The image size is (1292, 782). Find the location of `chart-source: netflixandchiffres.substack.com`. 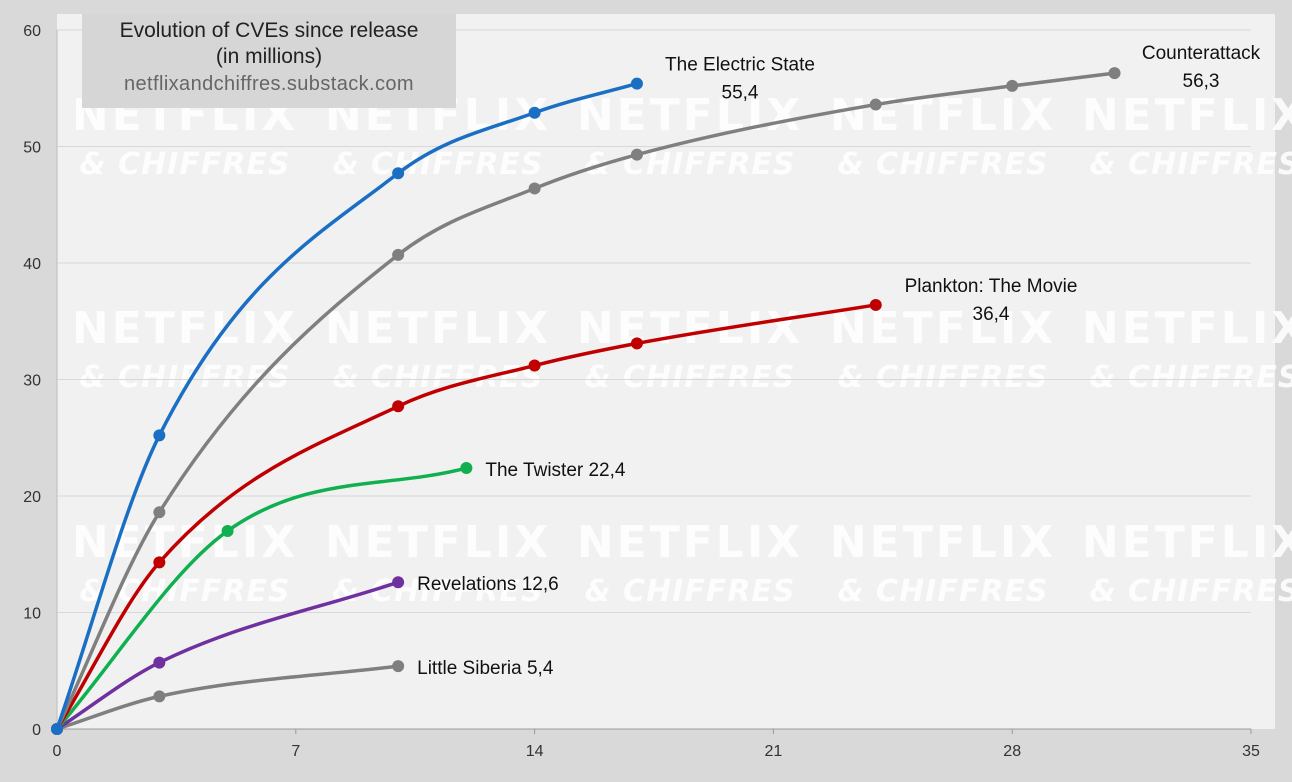

chart-source: netflixandchiffres.substack.com is located at coordinates (269, 84).